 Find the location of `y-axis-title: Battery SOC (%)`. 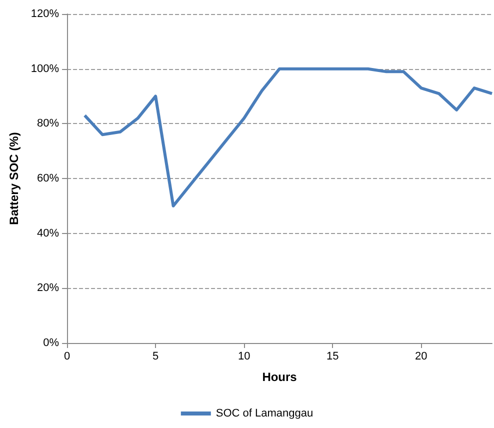

y-axis-title: Battery SOC (%) is located at coordinates (14, 178).